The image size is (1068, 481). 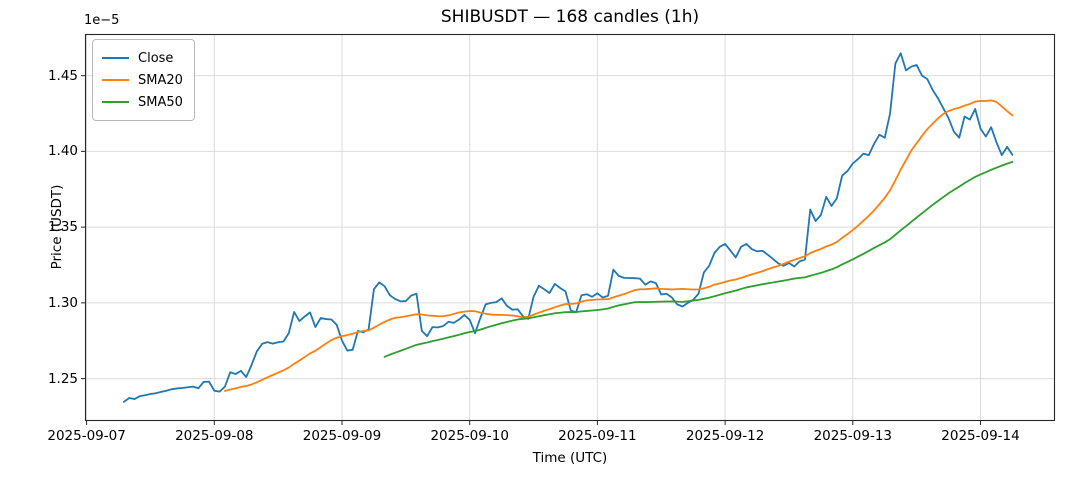 What do you see at coordinates (156, 58) in the screenshot?
I see `legend-label-close: Close` at bounding box center [156, 58].